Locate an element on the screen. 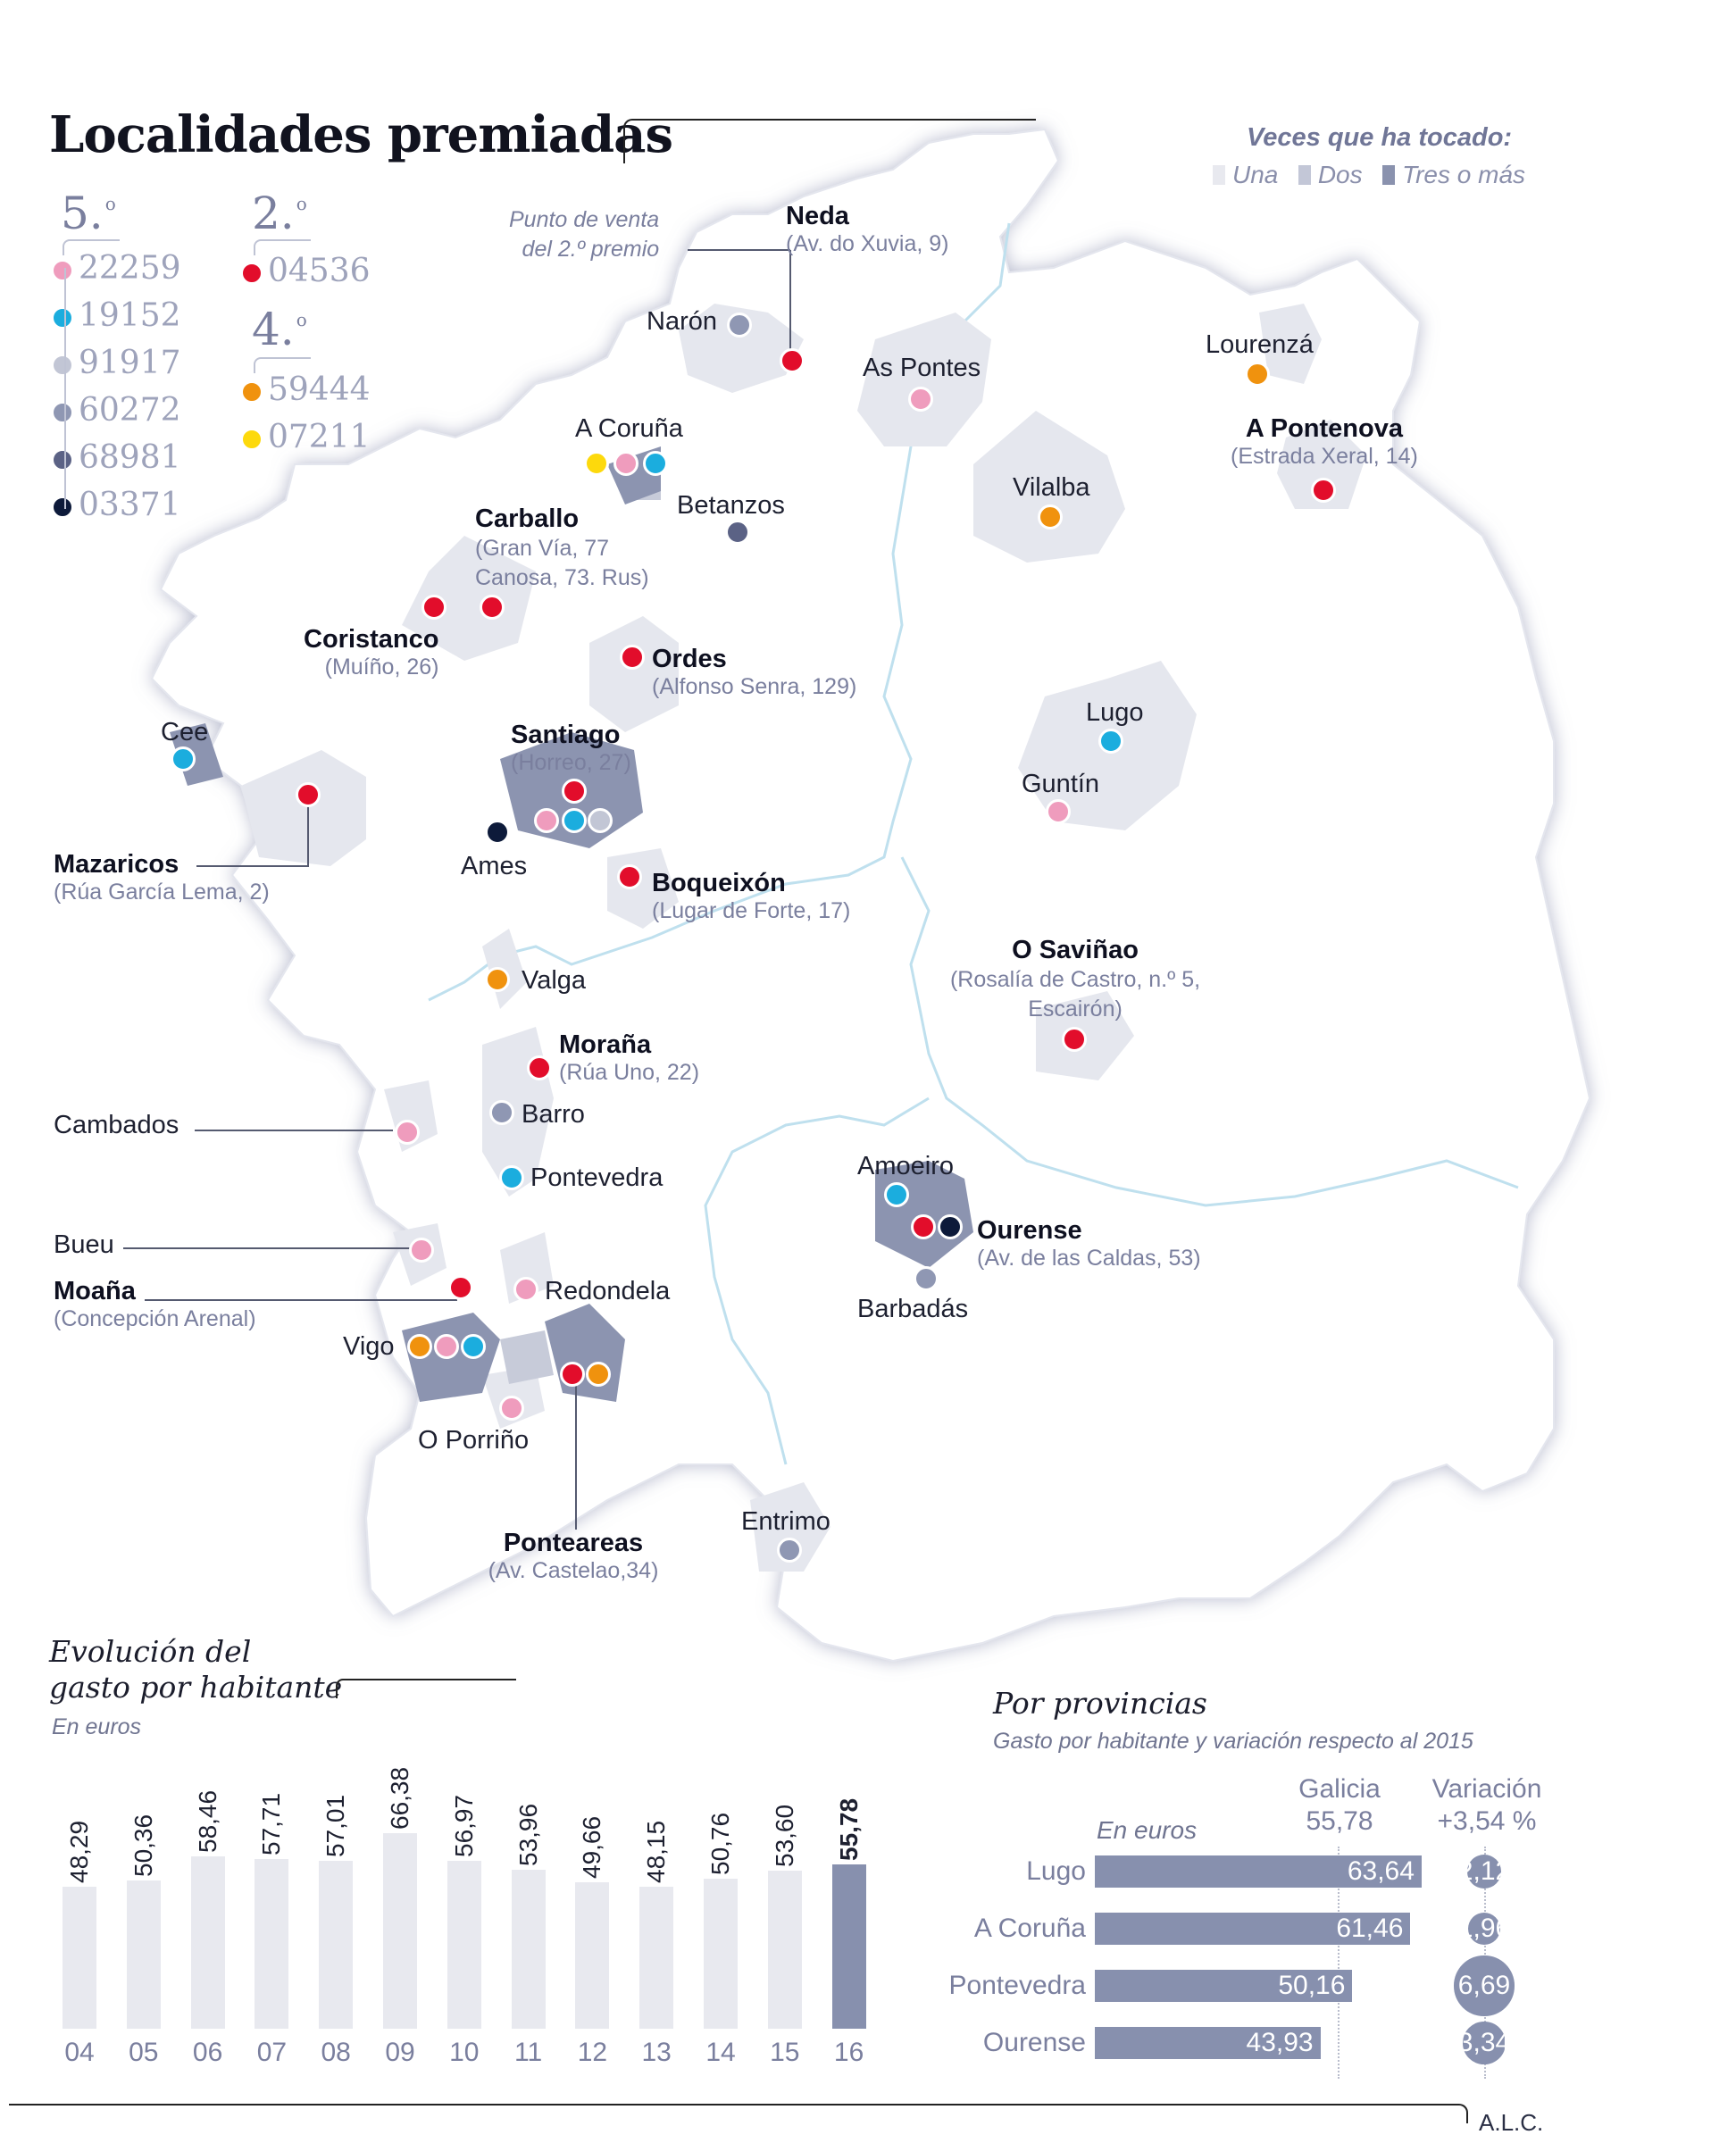 This screenshot has height=2143, width=1736. legend-title: Veces que ha tocado: is located at coordinates (1380, 137).